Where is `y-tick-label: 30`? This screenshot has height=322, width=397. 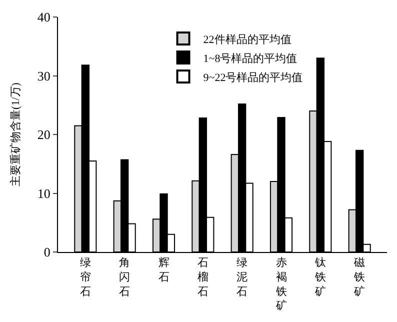 y-tick-label: 30 is located at coordinates (43, 76).